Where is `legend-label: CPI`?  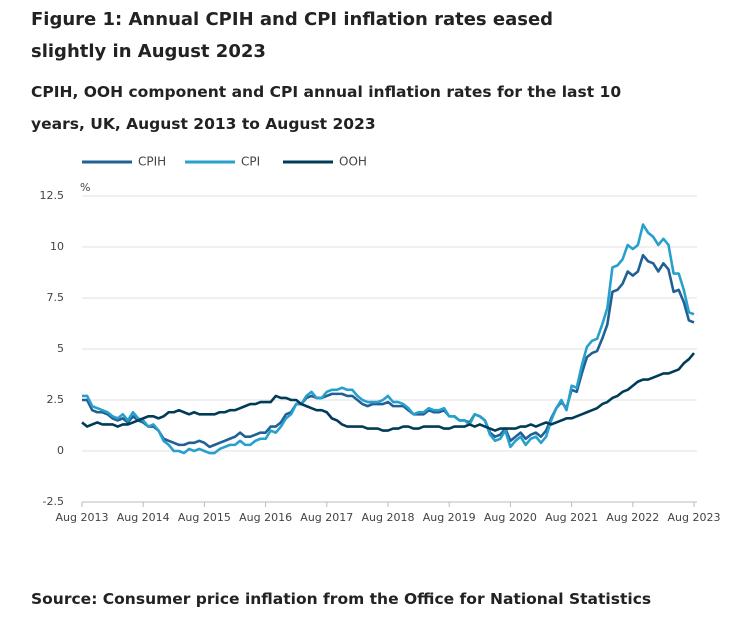 legend-label: CPI is located at coordinates (250, 162).